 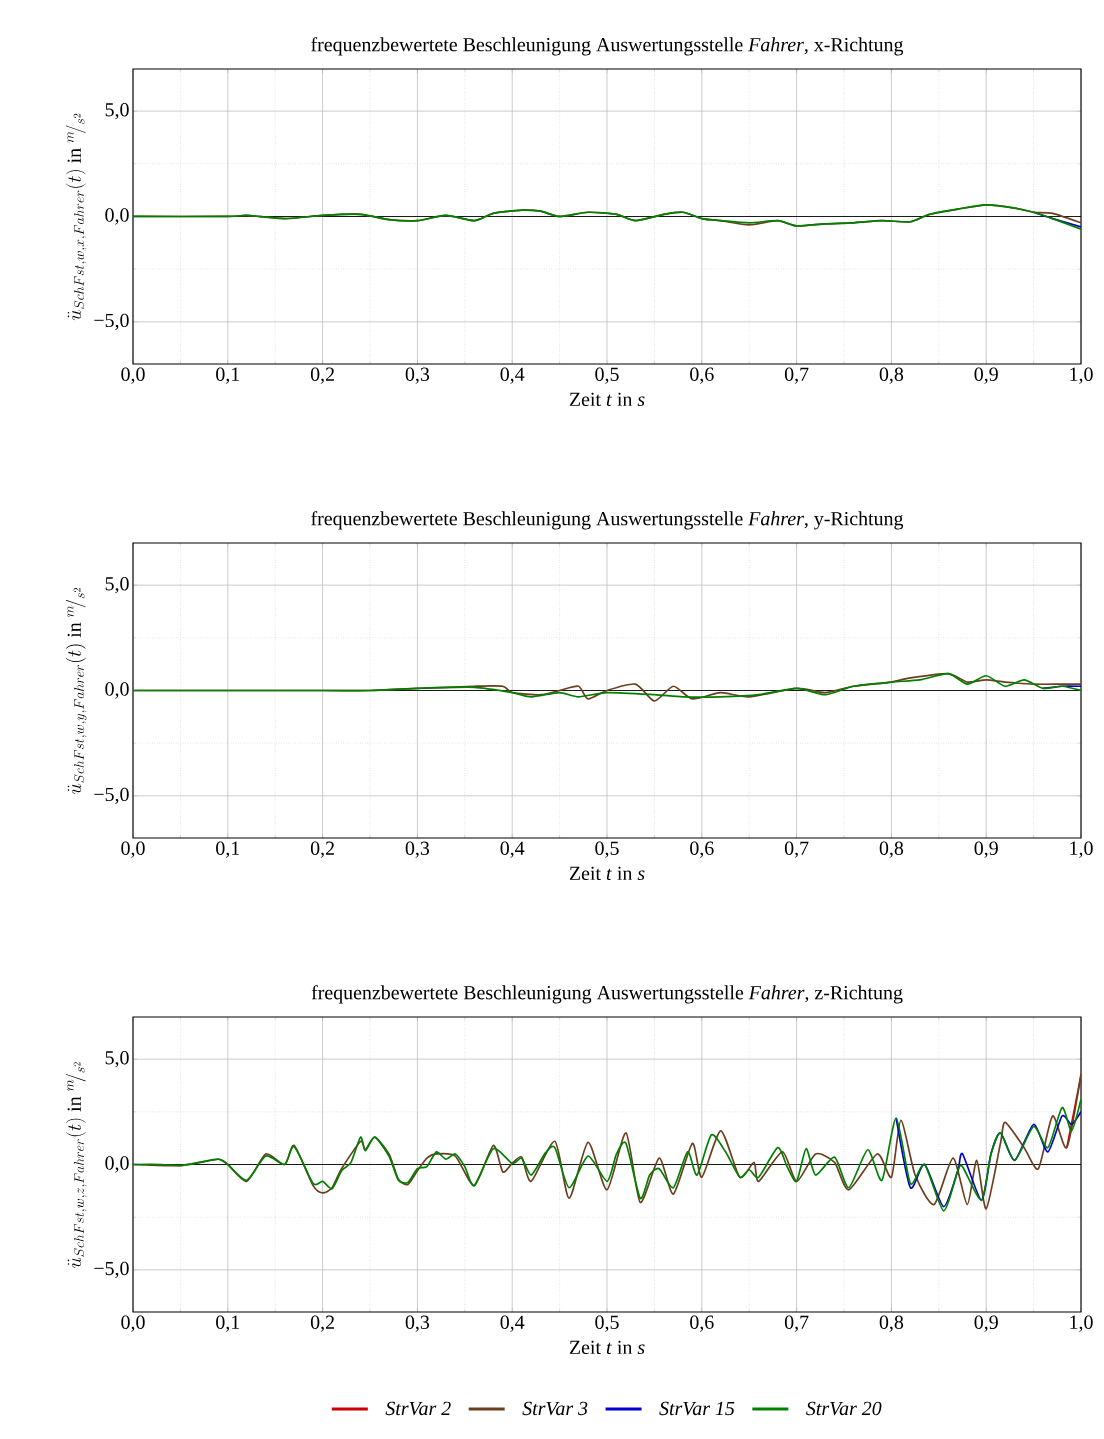 What do you see at coordinates (607, 994) in the screenshot?
I see `chart-title: frequenzbewertete Beschleunigung Auswertungsstelle Fahrer, z-Richtung` at bounding box center [607, 994].